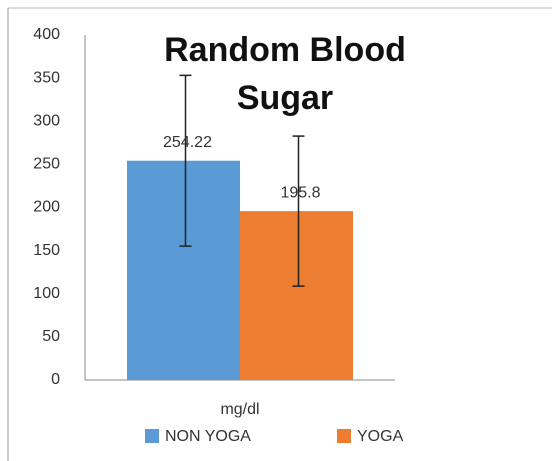 This screenshot has width=552, height=461. What do you see at coordinates (46, 164) in the screenshot?
I see `y-tick-label: 250` at bounding box center [46, 164].